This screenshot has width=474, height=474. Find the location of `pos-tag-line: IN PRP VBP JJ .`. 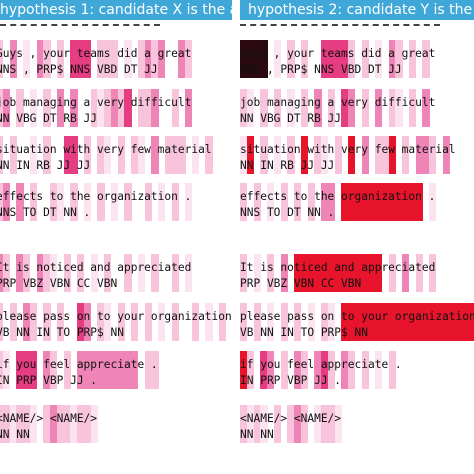

pos-tag-line: IN PRP VBP JJ . is located at coordinates (291, 380).